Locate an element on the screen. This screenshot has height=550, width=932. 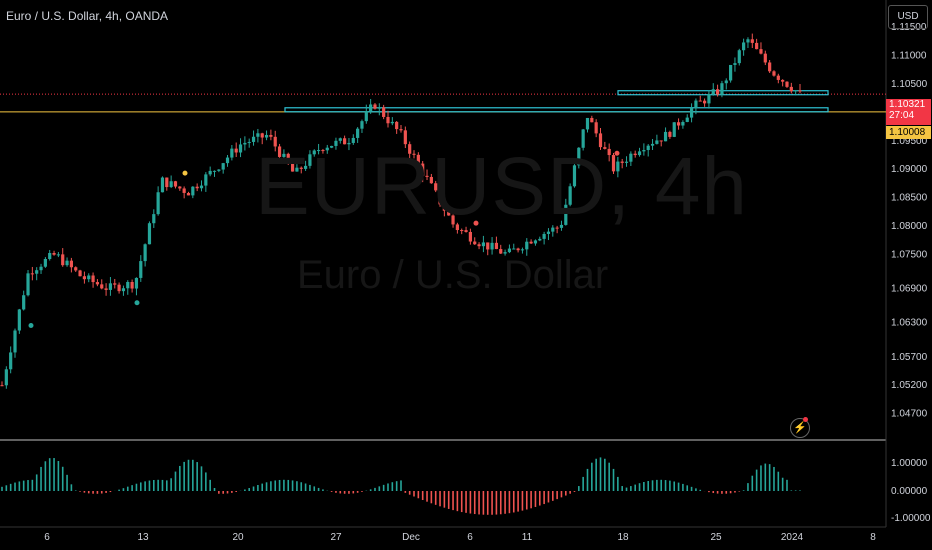
time-label: 18 is located at coordinates (623, 537).